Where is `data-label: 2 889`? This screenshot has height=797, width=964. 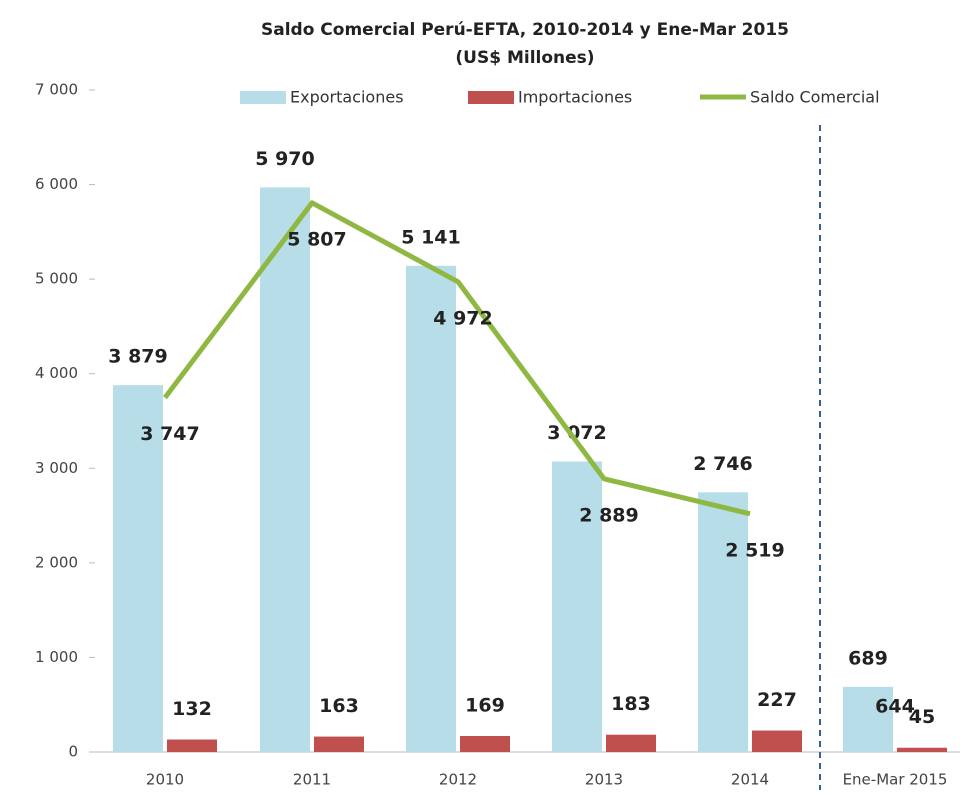 data-label: 2 889 is located at coordinates (609, 515).